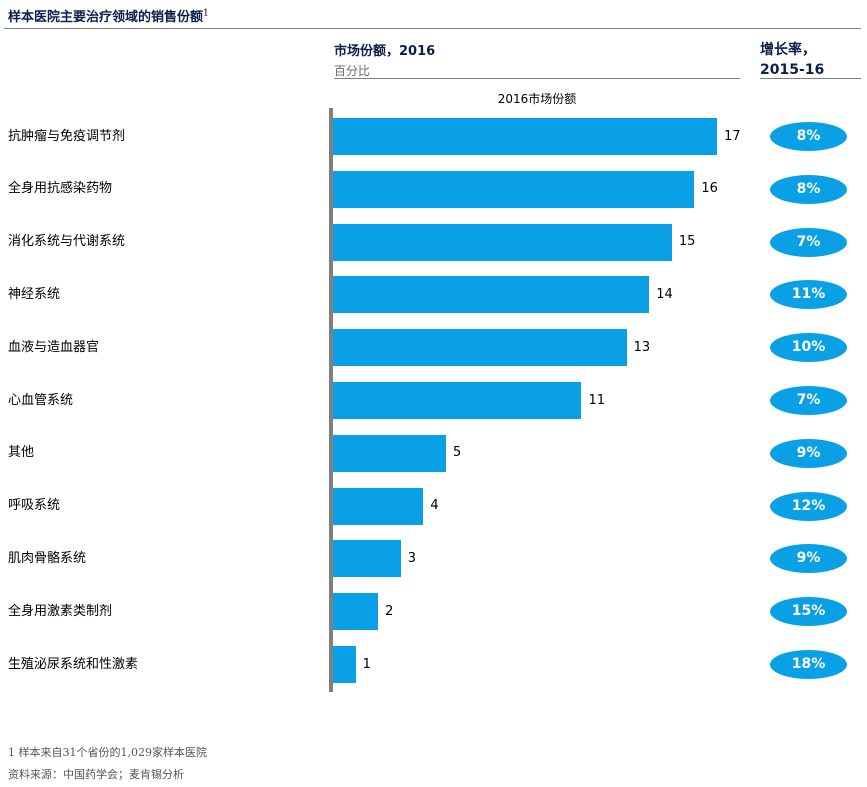  I want to click on title-divider, so click(432, 28).